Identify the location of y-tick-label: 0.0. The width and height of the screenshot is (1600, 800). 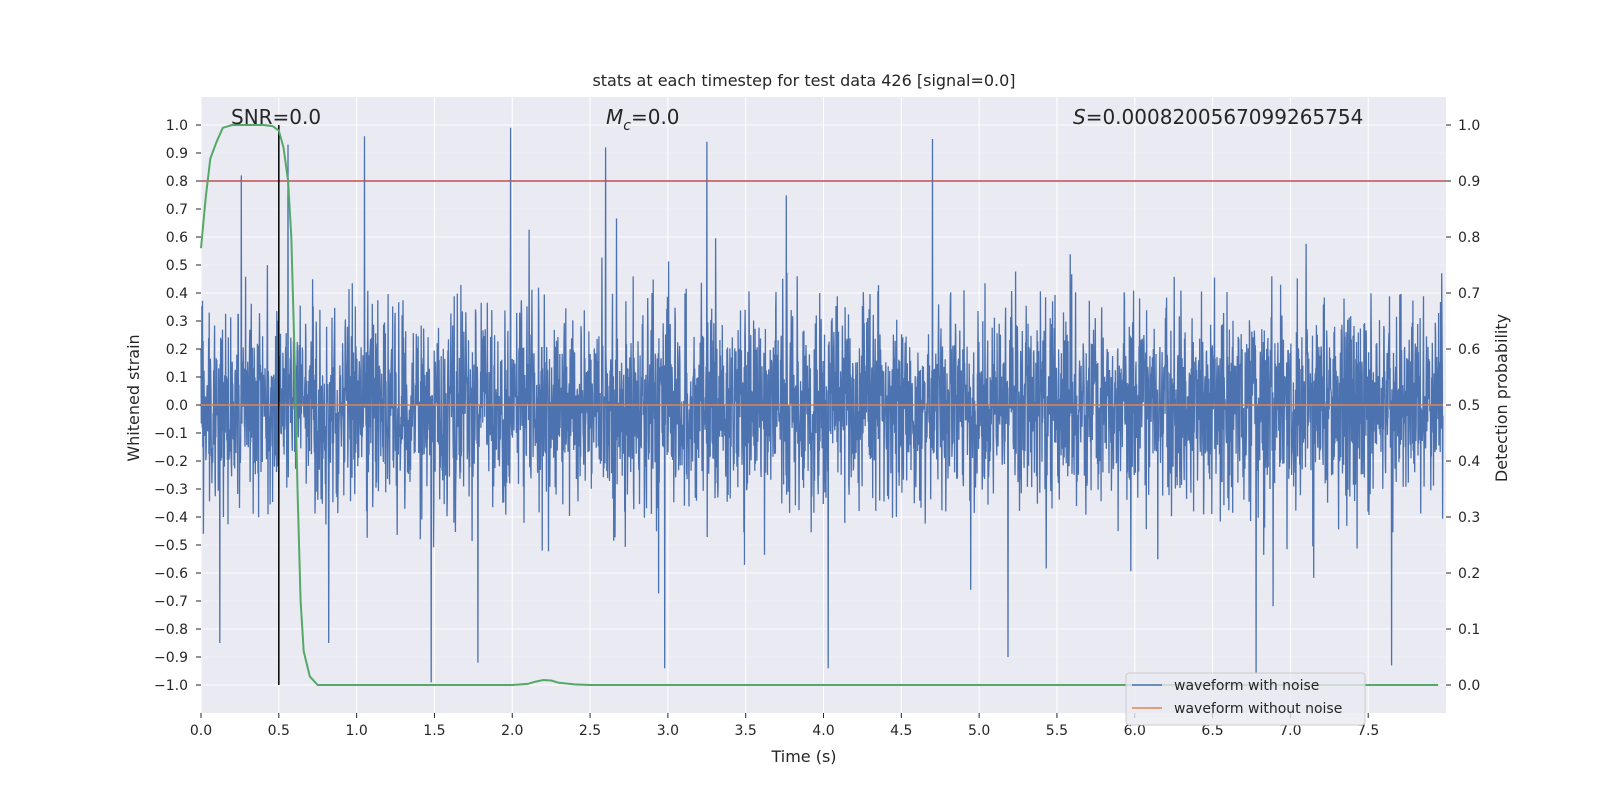
(177, 406).